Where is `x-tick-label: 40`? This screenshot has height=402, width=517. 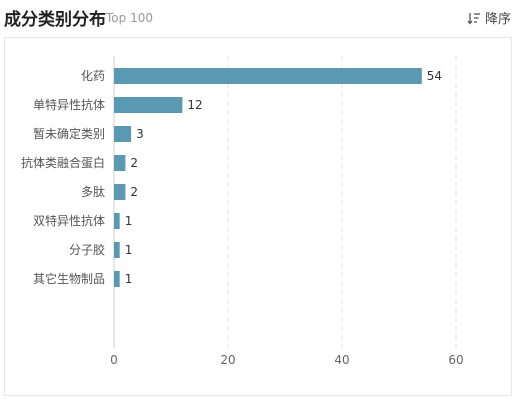 x-tick-label: 40 is located at coordinates (341, 360).